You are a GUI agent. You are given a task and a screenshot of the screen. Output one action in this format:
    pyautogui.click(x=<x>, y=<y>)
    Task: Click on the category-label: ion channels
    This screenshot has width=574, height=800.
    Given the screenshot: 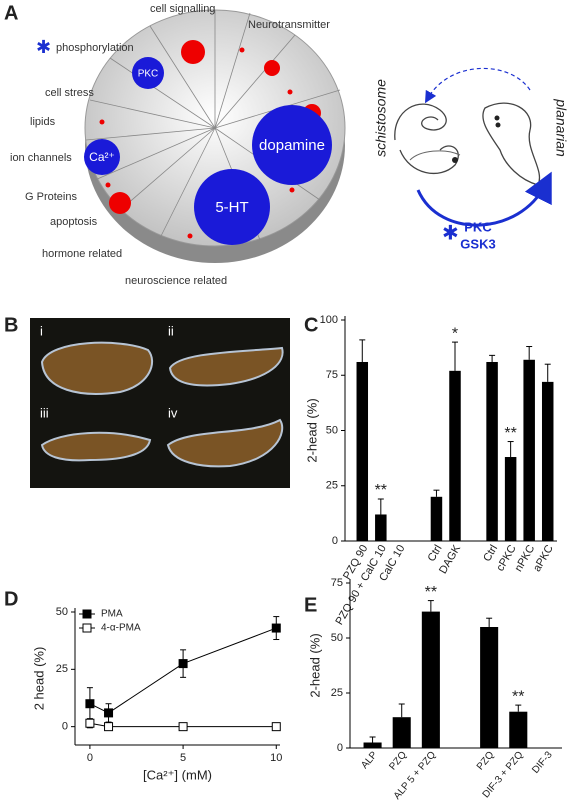 What is the action you would take?
    pyautogui.click(x=41, y=158)
    